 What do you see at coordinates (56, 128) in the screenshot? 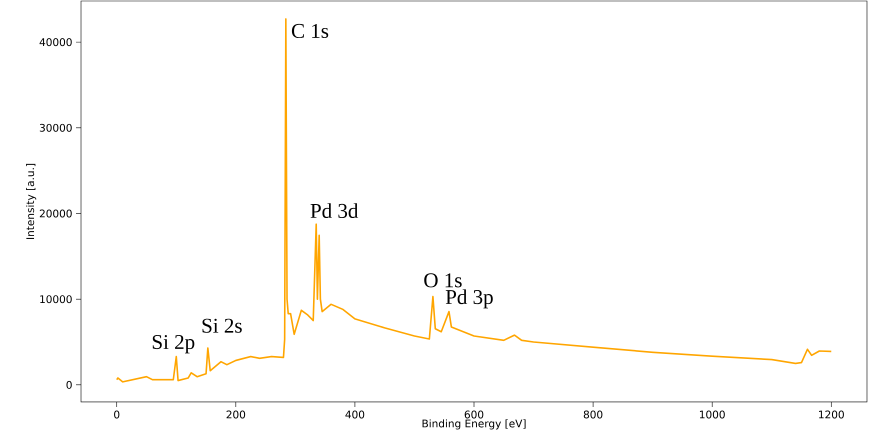
I see `y-tick-label: 30000` at bounding box center [56, 128].